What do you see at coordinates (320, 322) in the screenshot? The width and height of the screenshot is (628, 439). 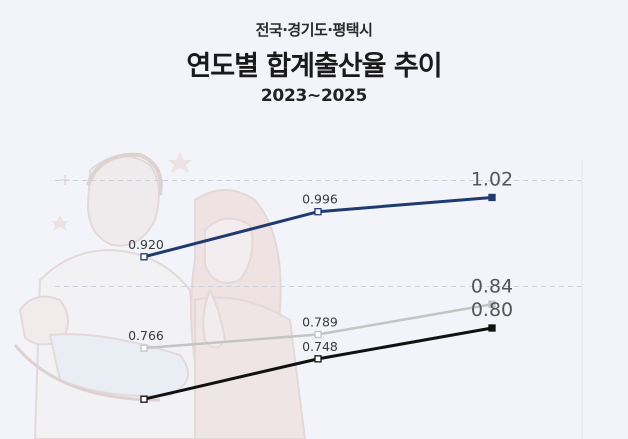 I see `data-label-1-1: 0.789` at bounding box center [320, 322].